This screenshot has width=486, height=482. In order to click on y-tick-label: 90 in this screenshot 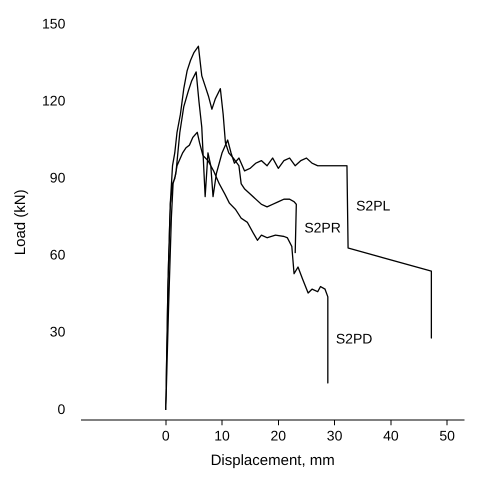, I will do `click(58, 177)`.